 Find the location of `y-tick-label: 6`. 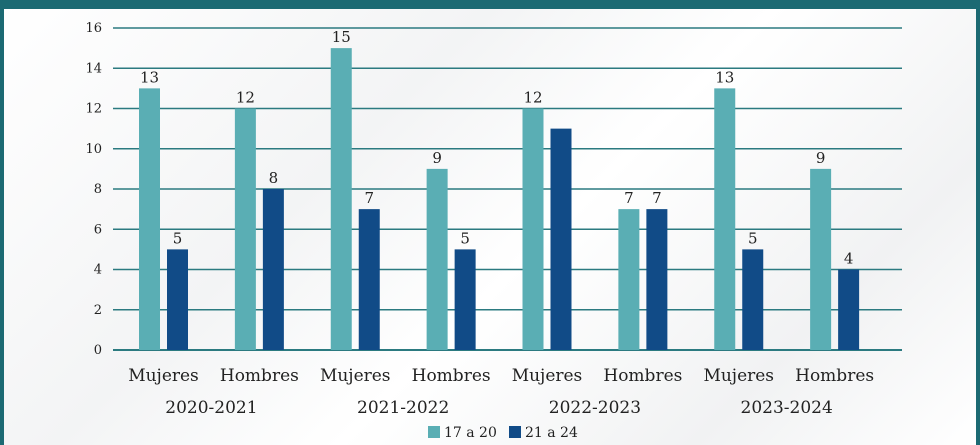

y-tick-label: 6 is located at coordinates (98, 229).